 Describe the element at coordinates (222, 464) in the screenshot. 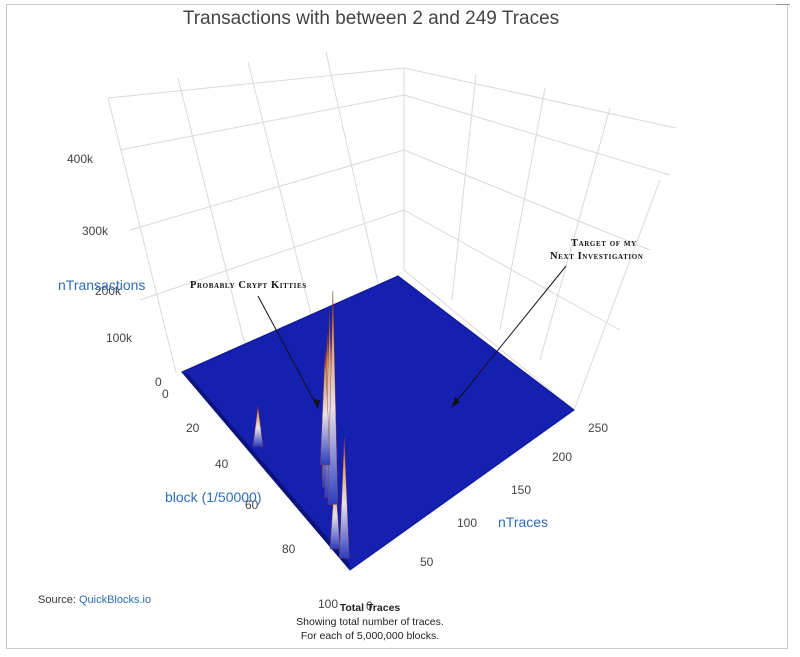

I see `block-tick-label: 40` at that location.